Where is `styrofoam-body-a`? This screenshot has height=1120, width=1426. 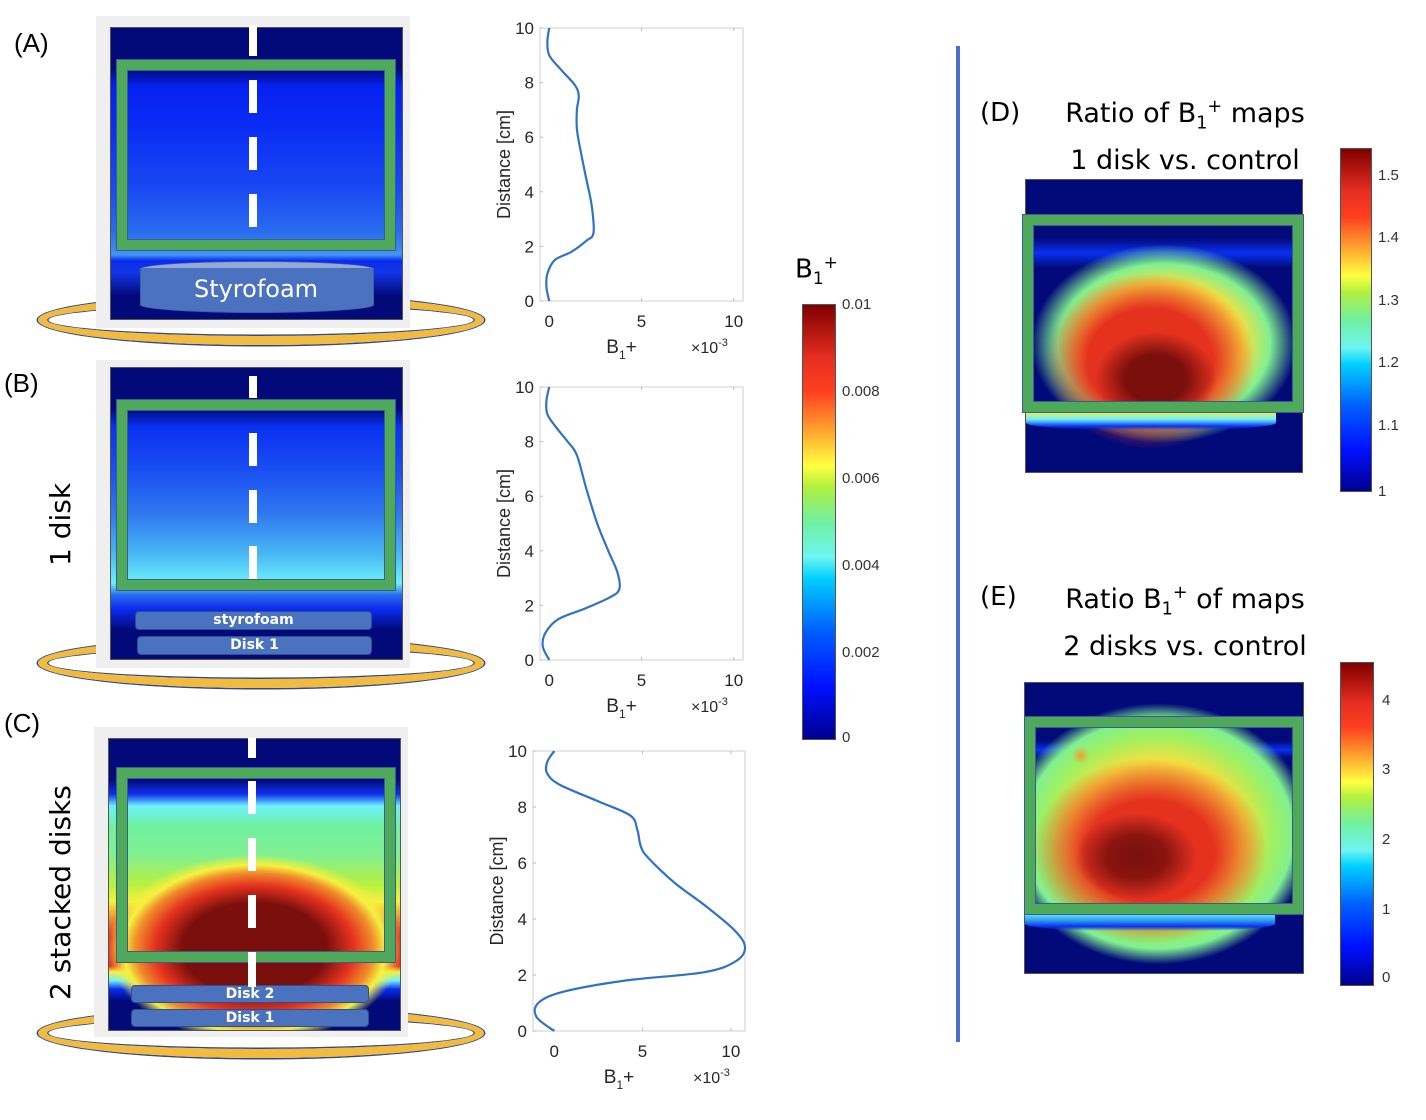
styrofoam-body-a is located at coordinates (257, 290).